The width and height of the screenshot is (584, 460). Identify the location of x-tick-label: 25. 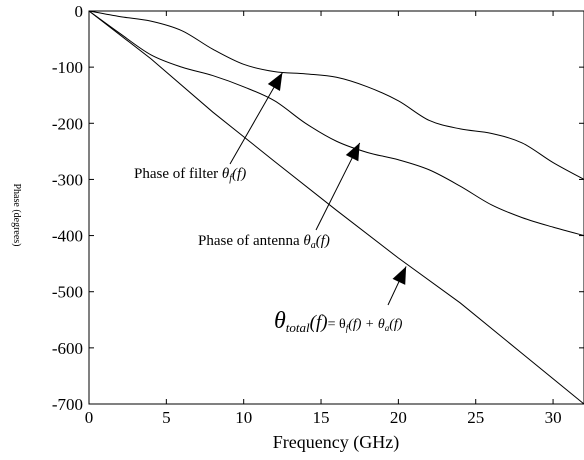
(475, 417).